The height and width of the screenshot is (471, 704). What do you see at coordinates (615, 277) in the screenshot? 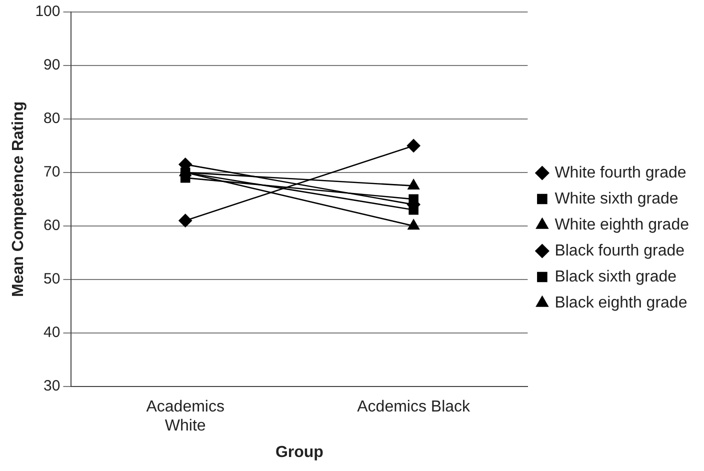
I see `legend-label: Black sixth grade` at bounding box center [615, 277].